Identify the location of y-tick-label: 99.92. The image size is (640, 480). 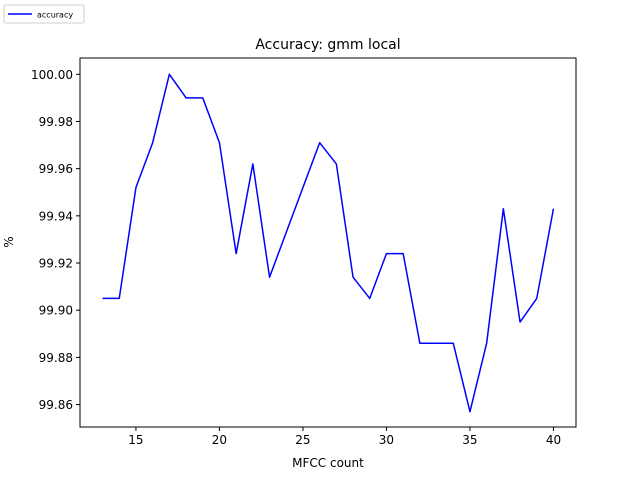
(56, 264).